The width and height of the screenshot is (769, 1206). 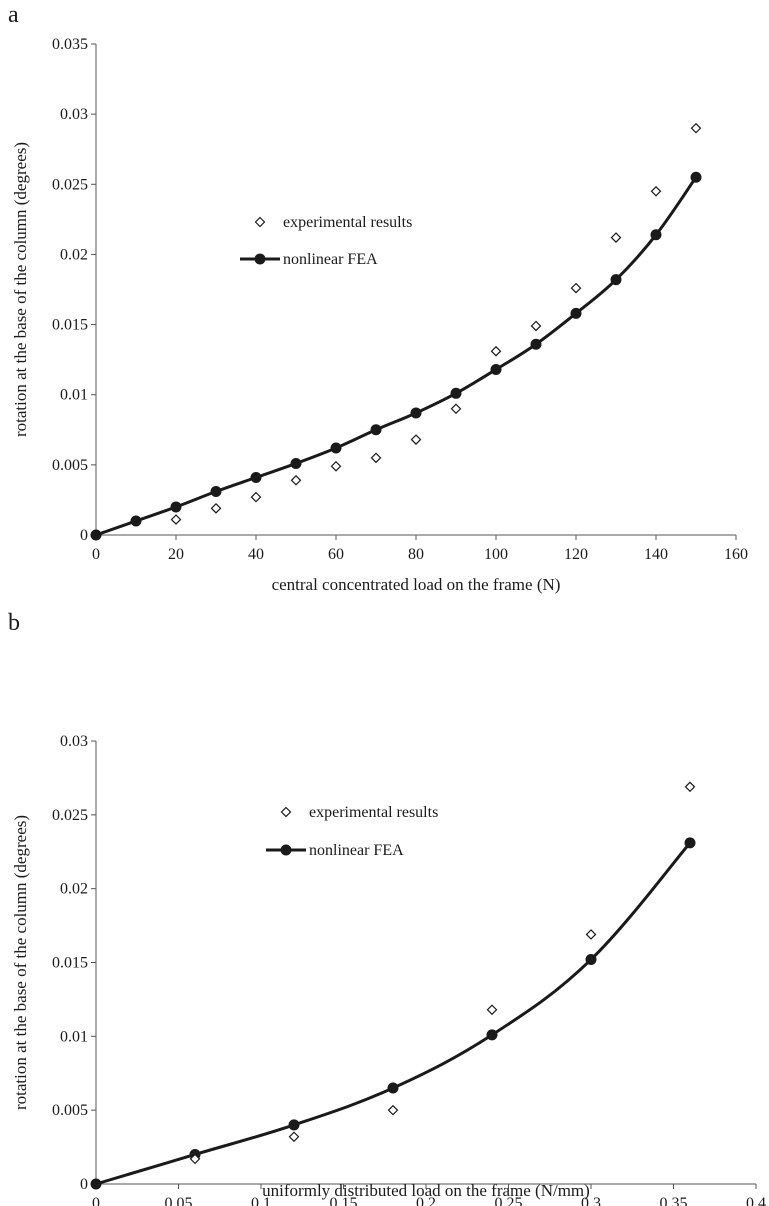 I want to click on chart-b-legend-fea-label: nonlinear FEA, so click(x=356, y=850).